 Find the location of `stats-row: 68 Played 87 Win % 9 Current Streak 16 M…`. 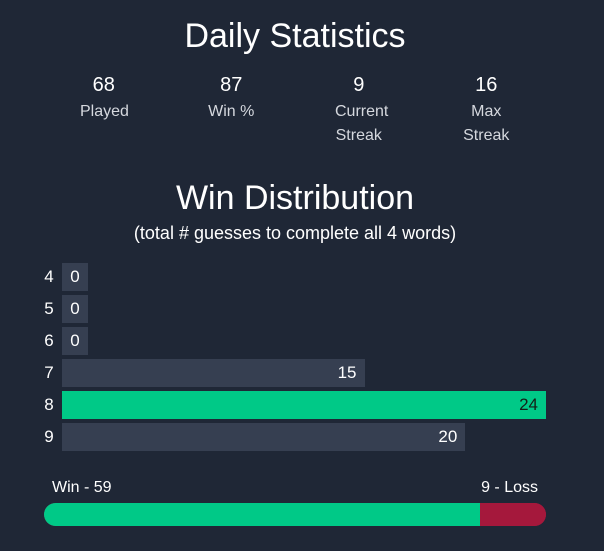

stats-row: 68 Played 87 Win % 9 Current Streak 16 M… is located at coordinates (295, 111).